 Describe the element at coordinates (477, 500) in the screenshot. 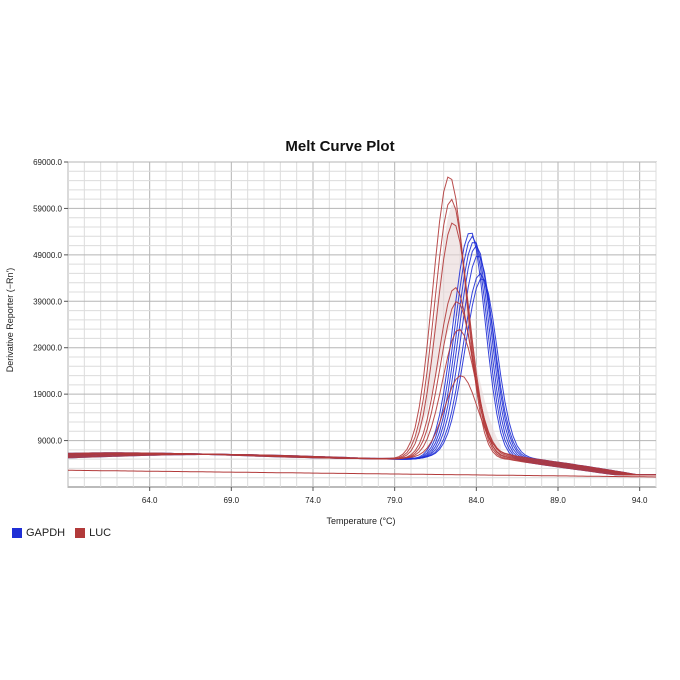

I see `x-tick-label: 84.0` at that location.